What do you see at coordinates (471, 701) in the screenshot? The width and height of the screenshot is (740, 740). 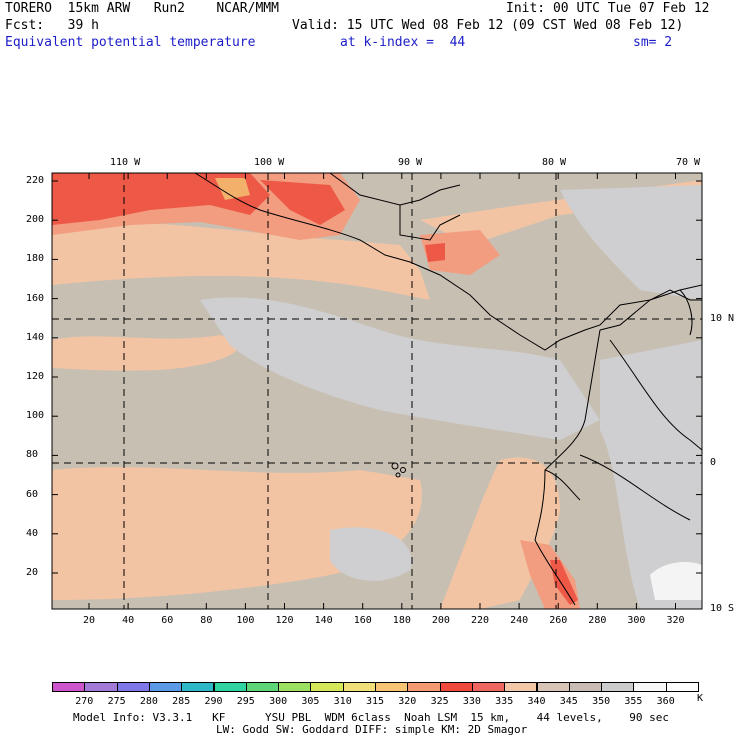 I see `colorbar-label: 330` at bounding box center [471, 701].